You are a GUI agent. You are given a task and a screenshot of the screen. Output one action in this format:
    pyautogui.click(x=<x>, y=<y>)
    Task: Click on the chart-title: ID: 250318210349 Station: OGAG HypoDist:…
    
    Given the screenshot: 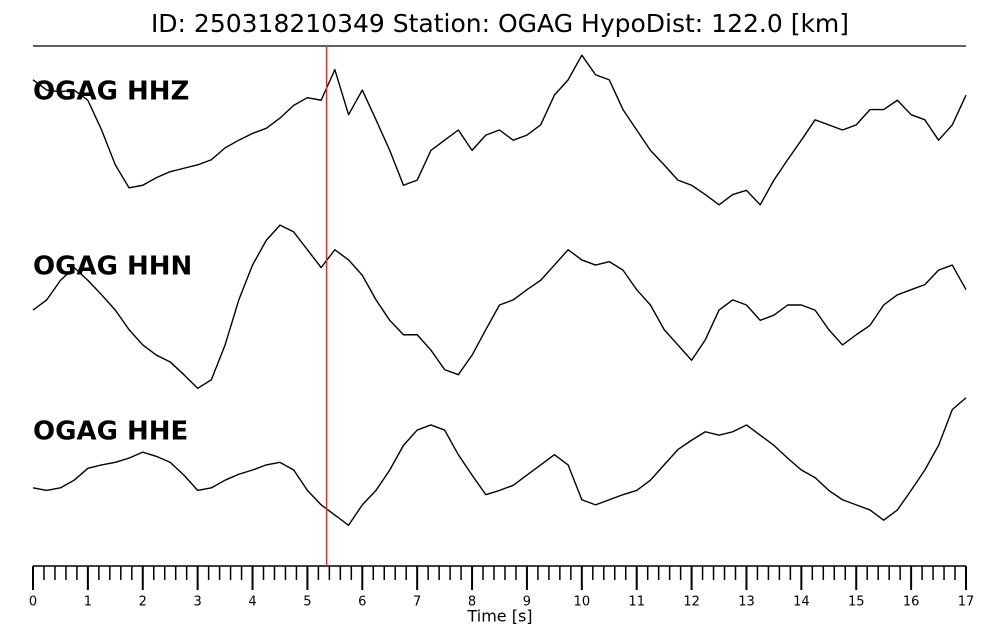 What is the action you would take?
    pyautogui.click(x=500, y=23)
    